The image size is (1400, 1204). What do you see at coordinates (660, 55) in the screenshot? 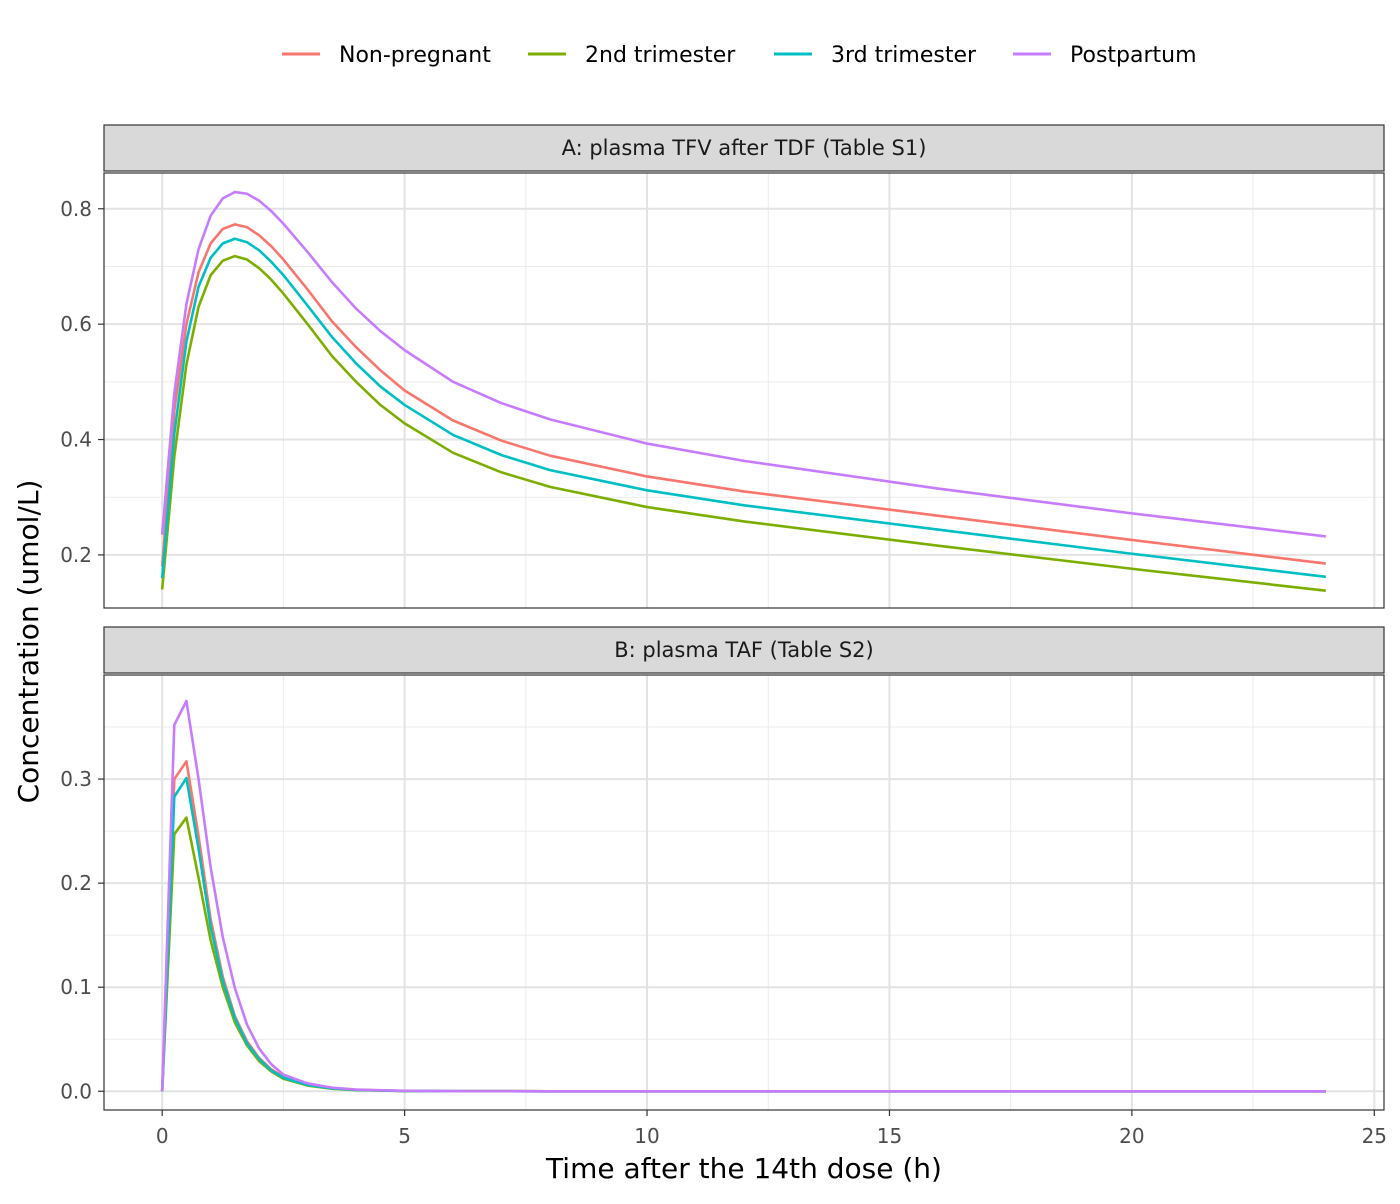
I see `legend-label-1: 2nd trimester` at bounding box center [660, 55].